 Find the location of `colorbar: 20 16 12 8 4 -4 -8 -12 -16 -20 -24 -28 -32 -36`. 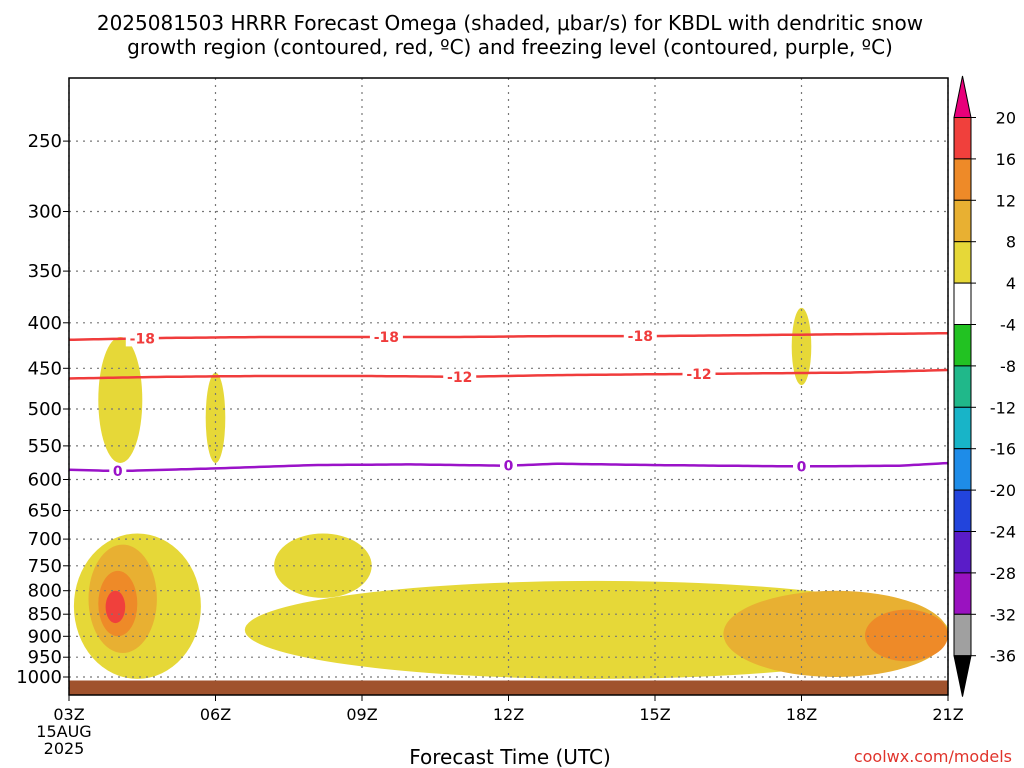

colorbar: 20 16 12 8 4 -4 -8 -12 -16 -20 -24 -28 -32 -36 is located at coordinates (984, 386).